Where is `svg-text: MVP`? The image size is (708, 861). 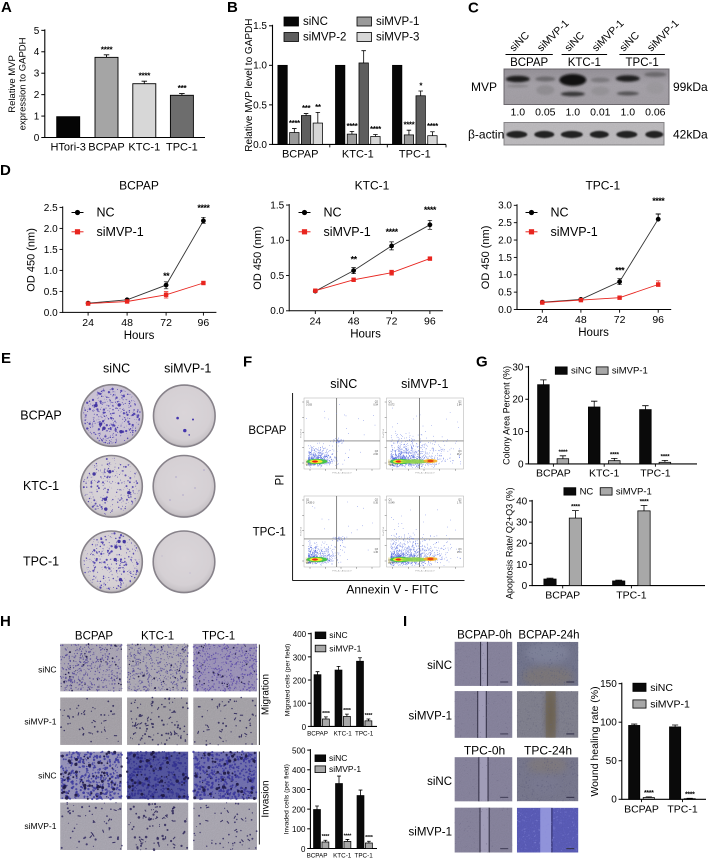
svg-text: MVP is located at coordinates (484, 87).